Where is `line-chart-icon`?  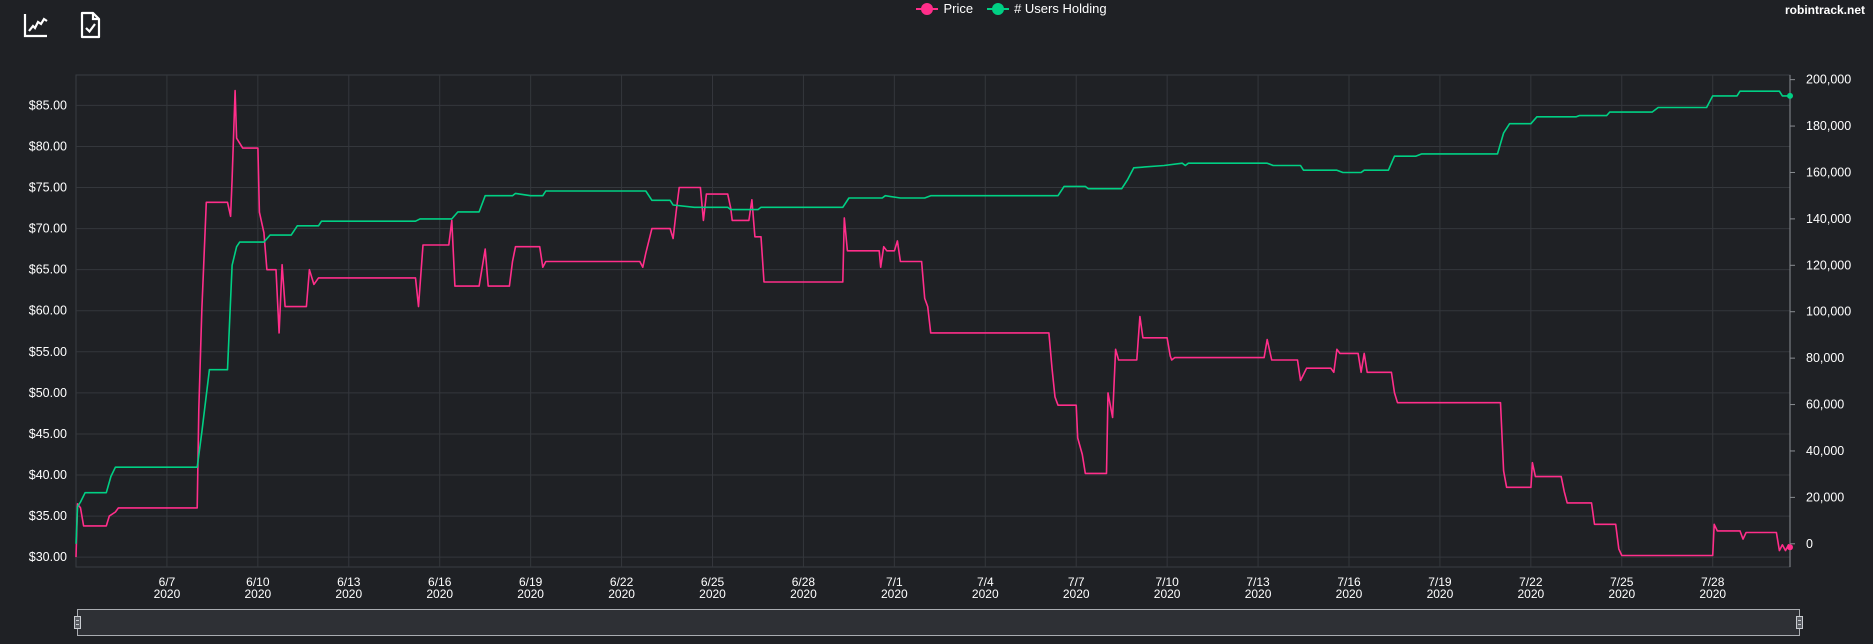 line-chart-icon is located at coordinates (35, 26).